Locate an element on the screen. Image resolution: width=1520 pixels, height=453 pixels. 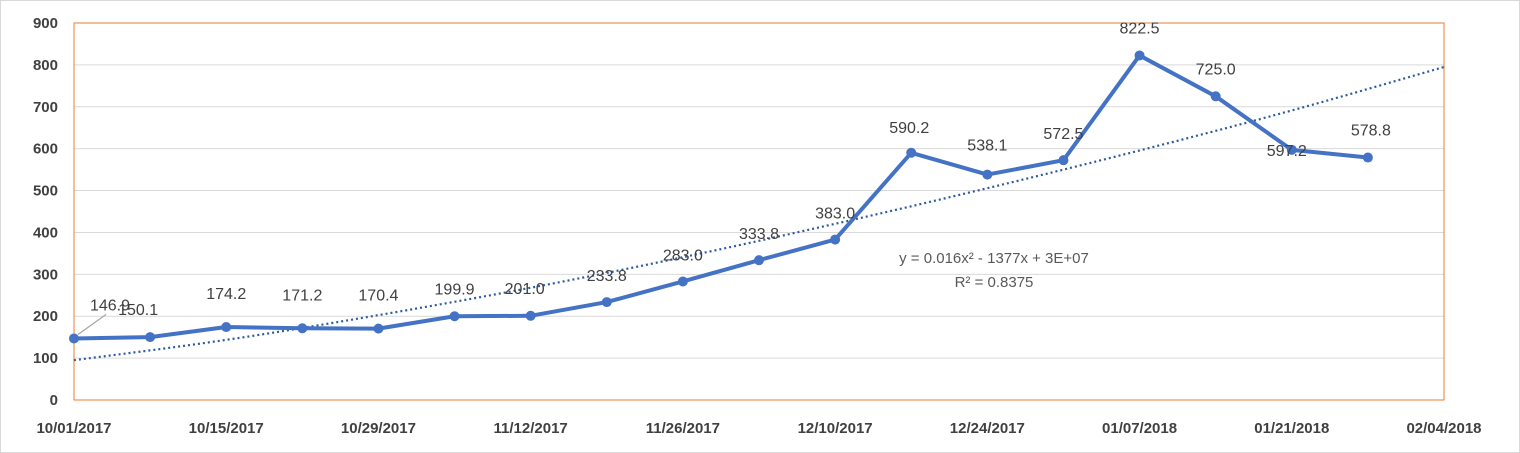
x-tick-label: 01/07/2018 is located at coordinates (1139, 428).